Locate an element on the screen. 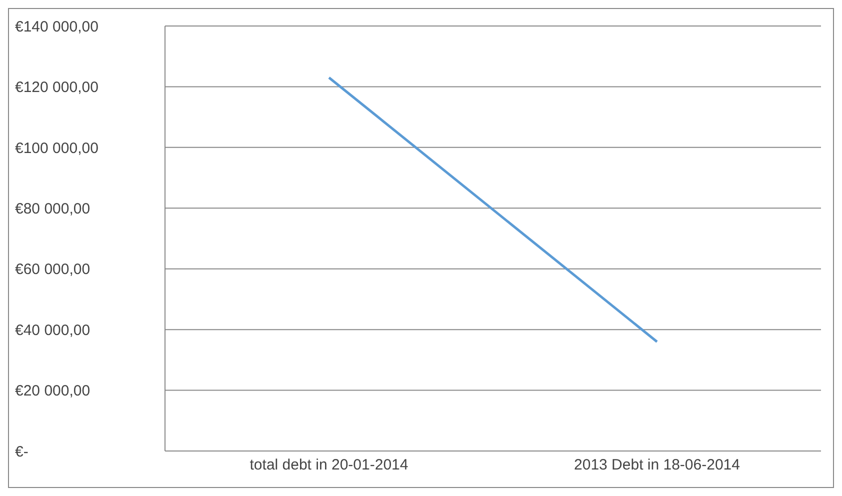  y-tick-label: €40 000,00 is located at coordinates (52, 330).